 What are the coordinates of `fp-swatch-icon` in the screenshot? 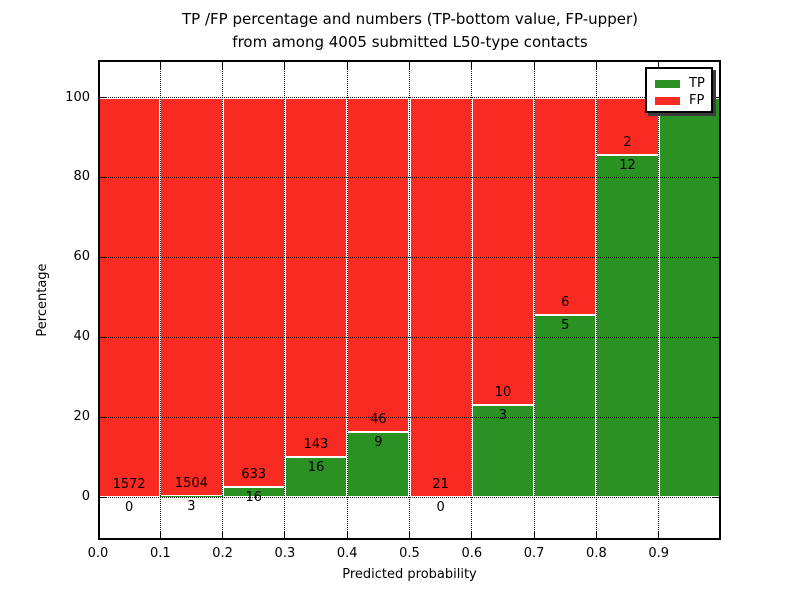 It's located at (667, 100).